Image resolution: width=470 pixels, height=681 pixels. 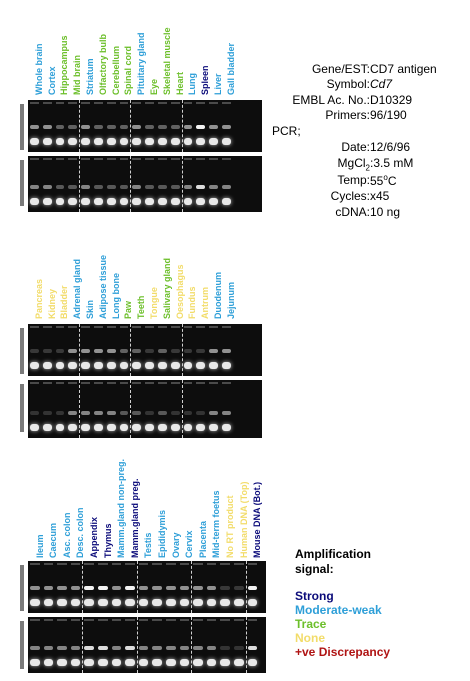 I want to click on ladder-marker-2a, so click(x=22, y=351).